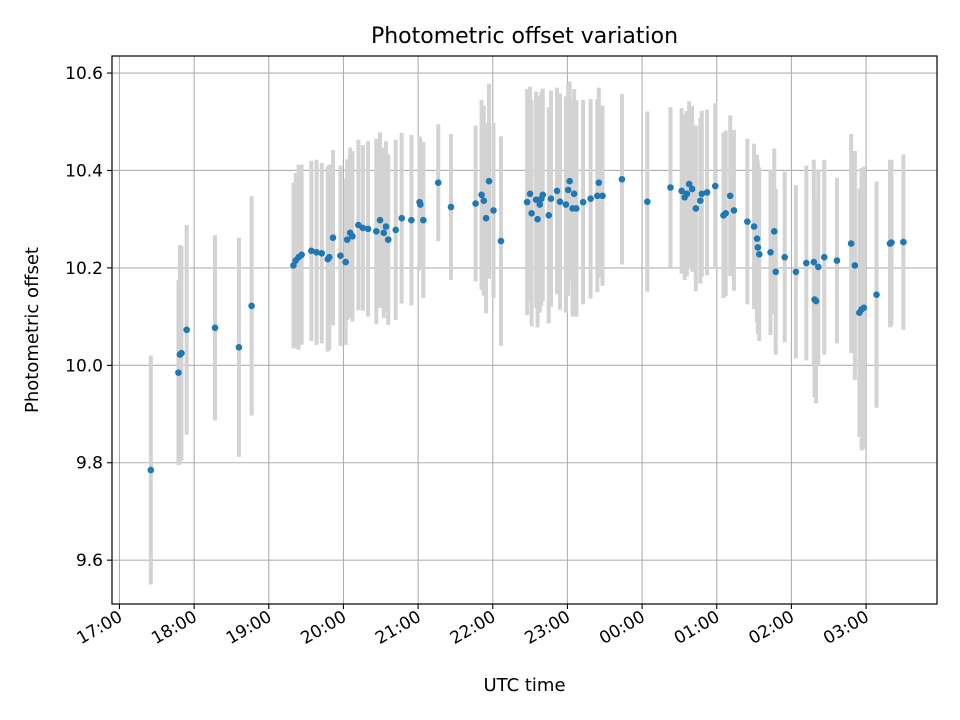 The image size is (960, 720). Describe the element at coordinates (89, 561) in the screenshot. I see `y-tick-label: 9.6` at that location.